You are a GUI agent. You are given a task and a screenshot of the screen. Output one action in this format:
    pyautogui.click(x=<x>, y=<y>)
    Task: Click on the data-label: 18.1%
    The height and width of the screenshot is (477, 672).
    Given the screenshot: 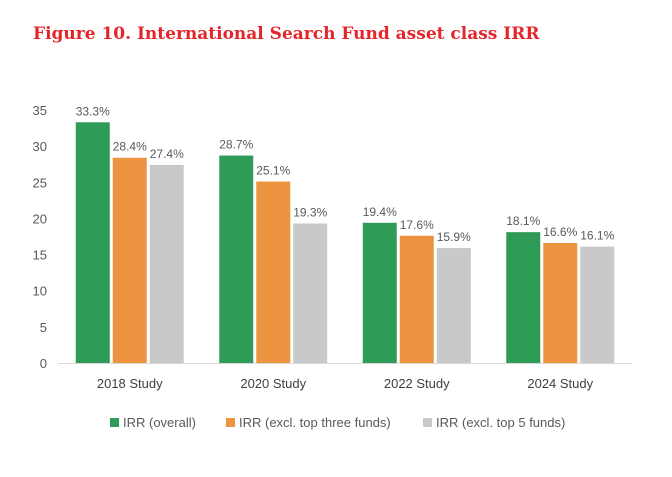 What is the action you would take?
    pyautogui.click(x=523, y=221)
    